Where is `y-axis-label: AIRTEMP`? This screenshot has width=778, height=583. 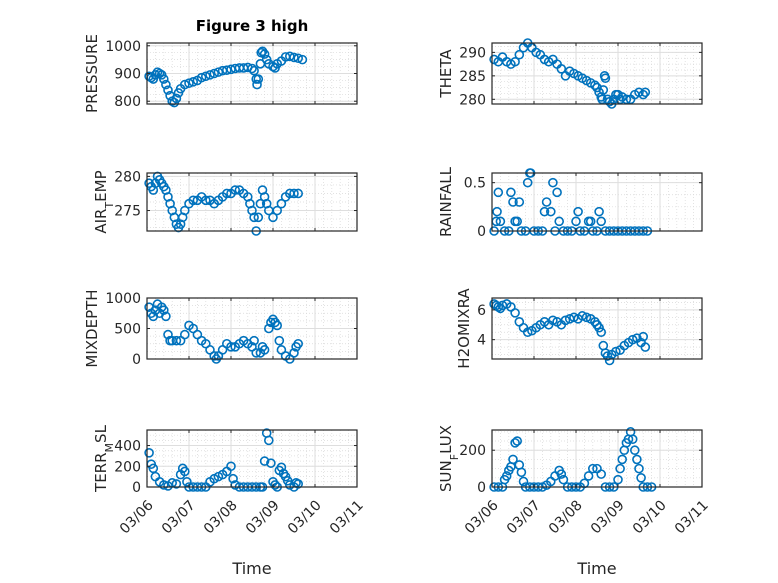
y-axis-label: AIRTEMP is located at coordinates (104, 201).